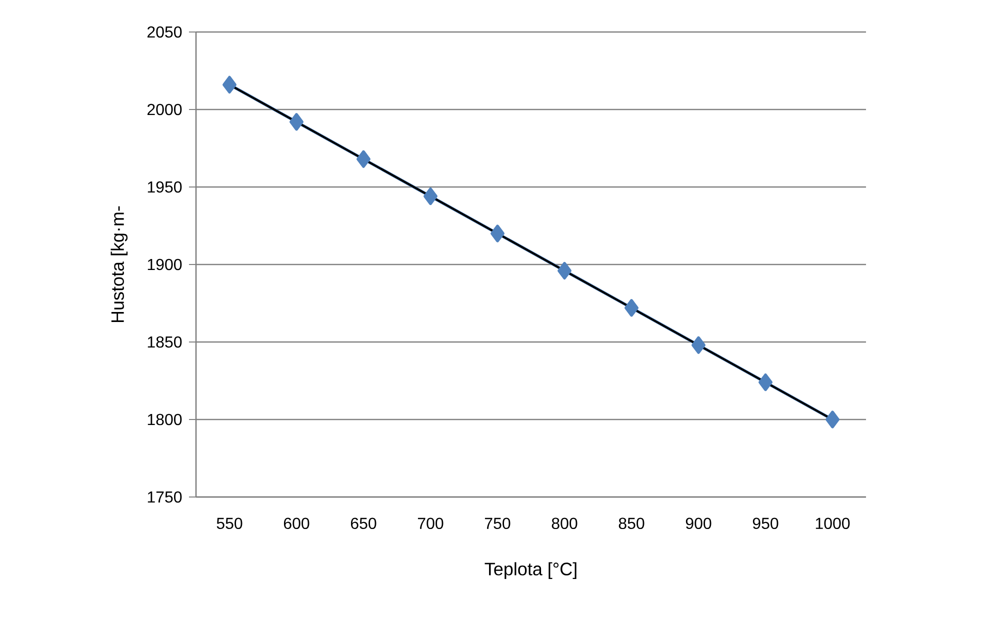 This screenshot has height=628, width=988. Describe the element at coordinates (165, 497) in the screenshot. I see `y-tick-label: 1750` at that location.